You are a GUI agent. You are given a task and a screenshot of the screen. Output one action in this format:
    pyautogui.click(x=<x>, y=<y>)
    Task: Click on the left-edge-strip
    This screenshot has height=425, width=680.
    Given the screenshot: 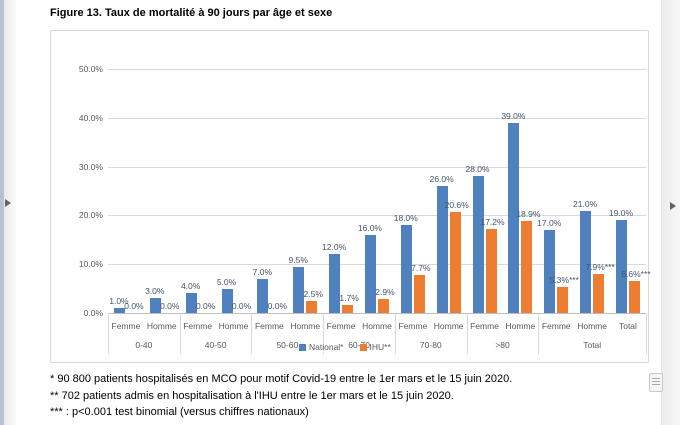 What is the action you would take?
    pyautogui.click(x=2, y=212)
    